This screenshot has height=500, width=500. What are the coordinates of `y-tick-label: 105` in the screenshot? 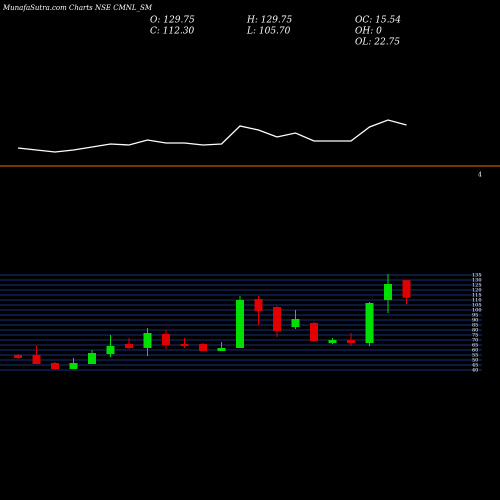 It's located at (477, 306).